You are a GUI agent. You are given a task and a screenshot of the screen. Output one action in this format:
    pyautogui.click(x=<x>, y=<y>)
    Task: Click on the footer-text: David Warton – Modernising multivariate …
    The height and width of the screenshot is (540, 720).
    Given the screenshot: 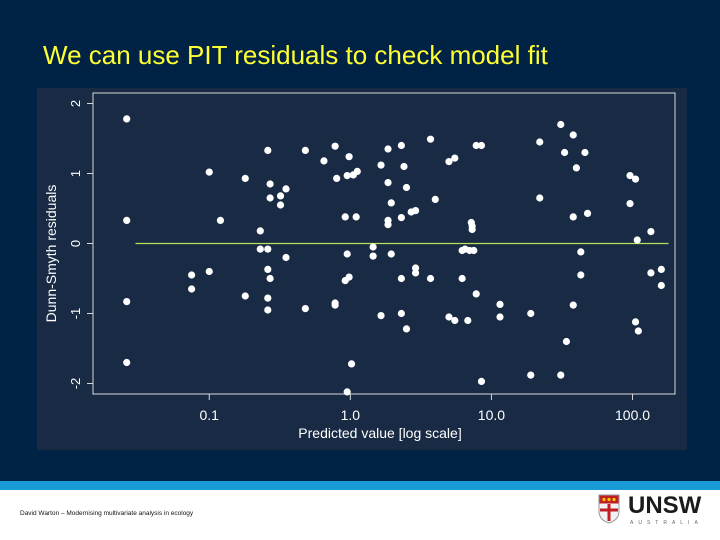 What is the action you would take?
    pyautogui.click(x=107, y=513)
    